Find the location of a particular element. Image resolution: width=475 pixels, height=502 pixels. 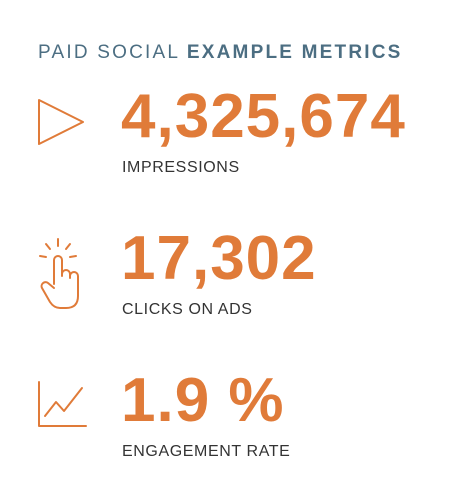

page-title: PAID SOCIAL EXAMPLE METRICS is located at coordinates (220, 53).